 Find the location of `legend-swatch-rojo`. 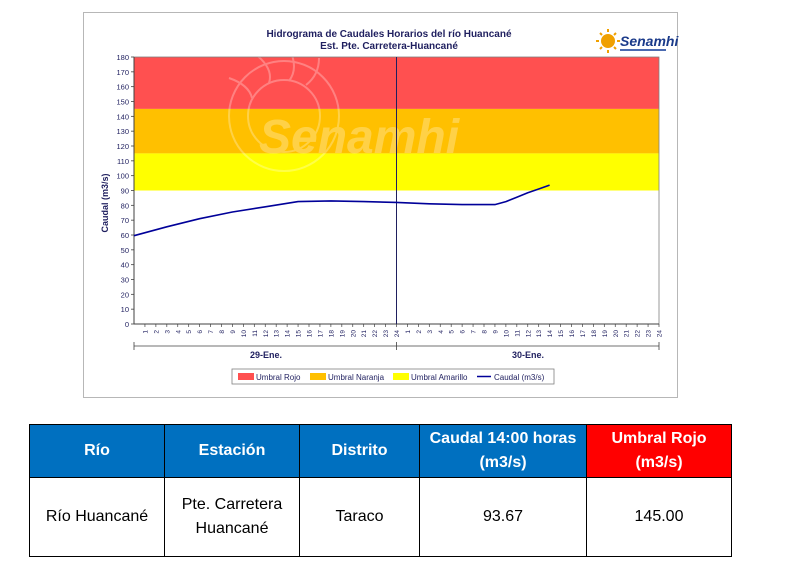

legend-swatch-rojo is located at coordinates (246, 376).